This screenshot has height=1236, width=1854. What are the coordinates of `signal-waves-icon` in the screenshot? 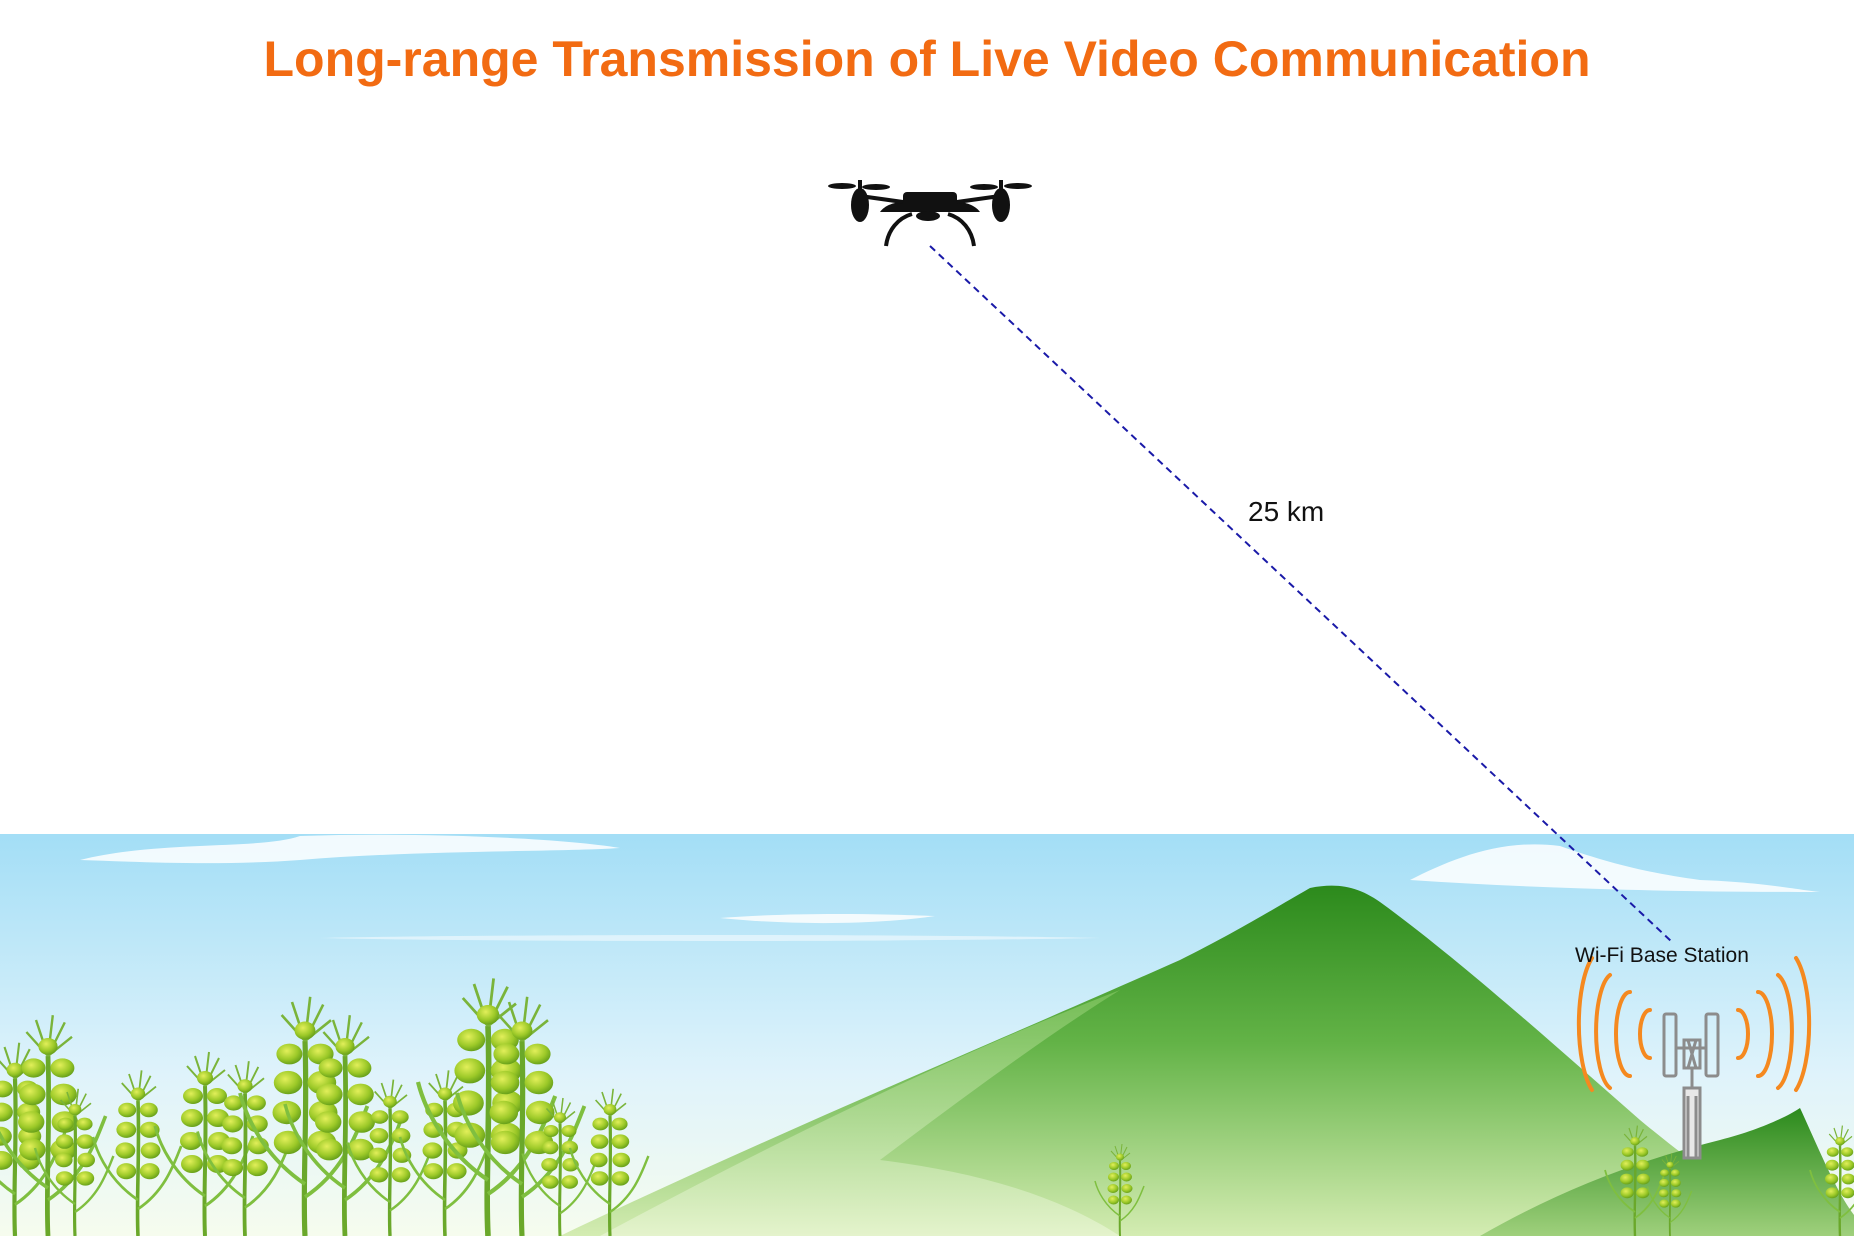 It's located at (1694, 1024).